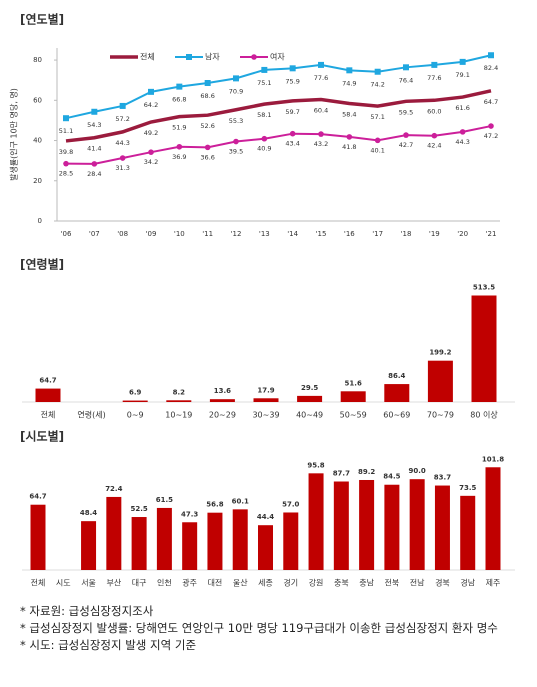 The image size is (537, 687). Describe the element at coordinates (353, 383) in the screenshot. I see `data-label: 51.6` at that location.